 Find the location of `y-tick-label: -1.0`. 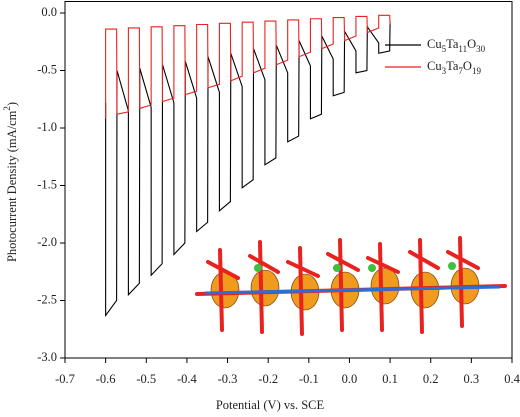

y-tick-label: -1.0 is located at coordinates (47, 127).